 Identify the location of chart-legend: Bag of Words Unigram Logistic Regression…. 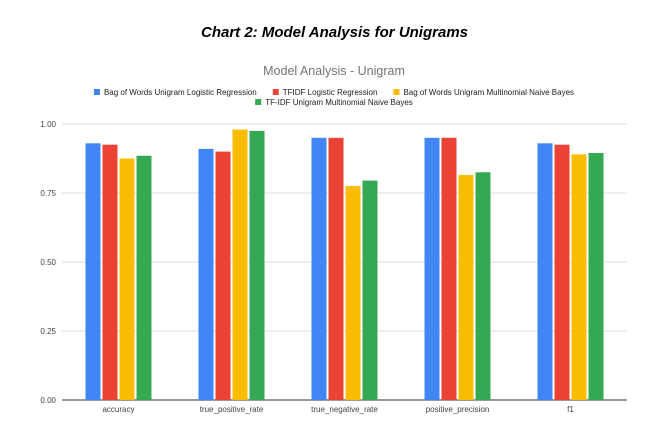
(333, 97).